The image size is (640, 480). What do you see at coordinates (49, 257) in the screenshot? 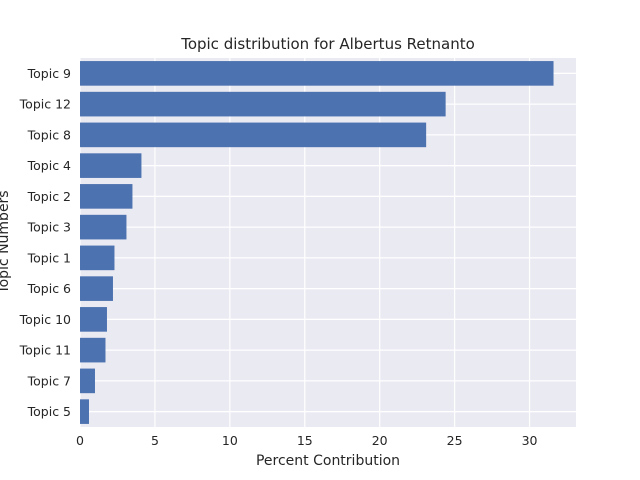
I see `y-tick-label: Topic 1` at bounding box center [49, 257].